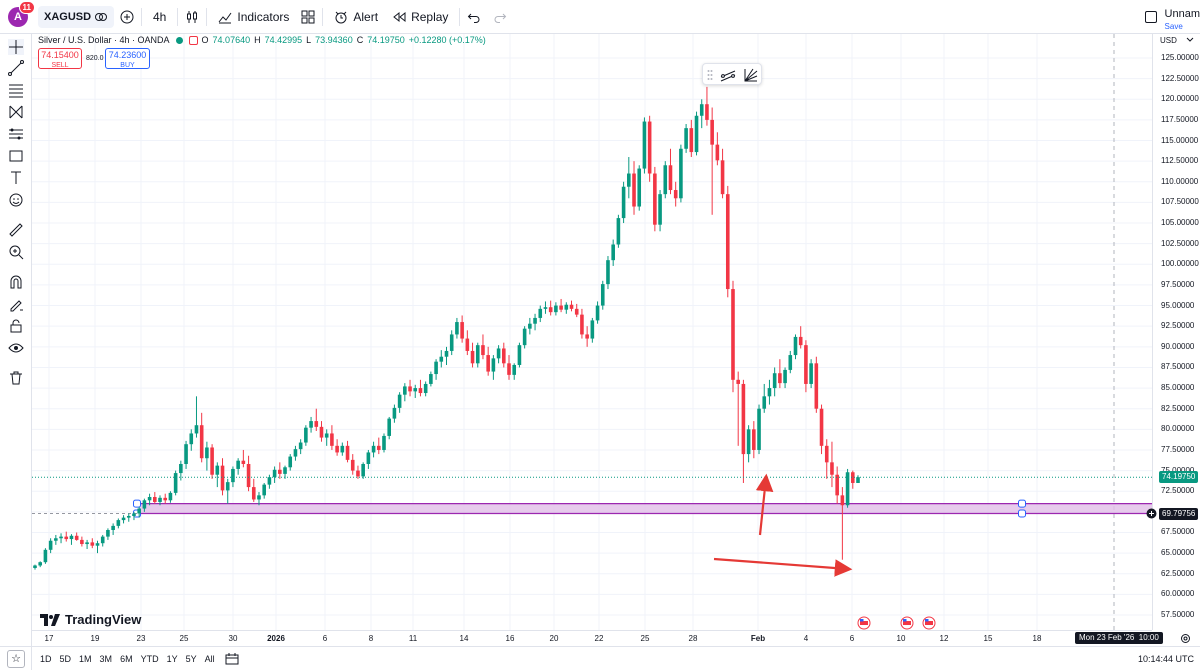  I want to click on pattern-icon, so click(16, 112).